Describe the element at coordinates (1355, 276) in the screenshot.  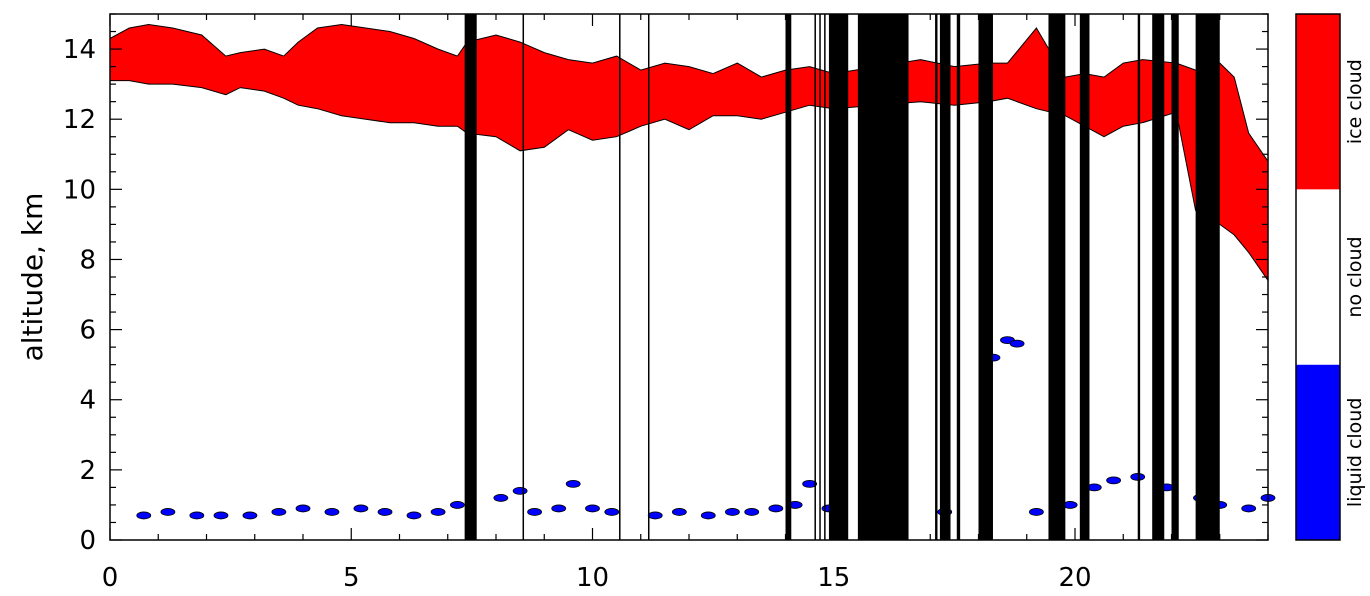
I see `colorbar-label: no cloud` at that location.